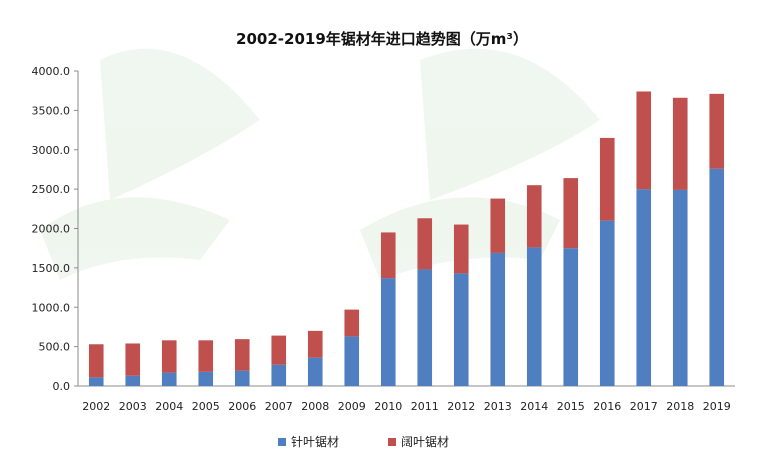 Image resolution: width=764 pixels, height=469 pixels. Describe the element at coordinates (498, 319) in the screenshot. I see `bar-conifer-2013` at that location.